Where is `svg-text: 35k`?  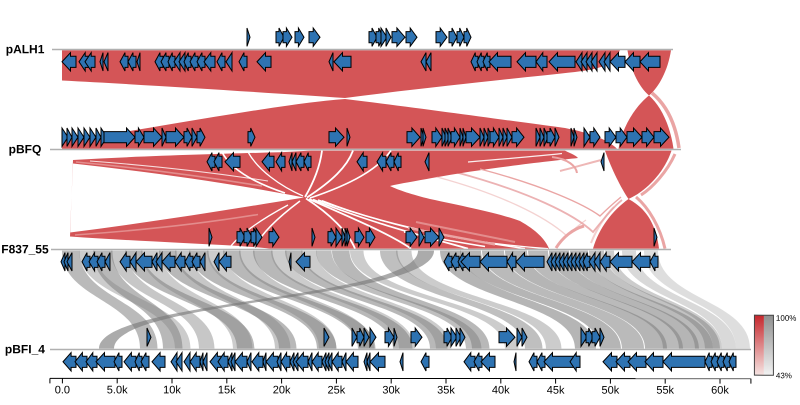 svg-text: 35k is located at coordinates (446, 391).